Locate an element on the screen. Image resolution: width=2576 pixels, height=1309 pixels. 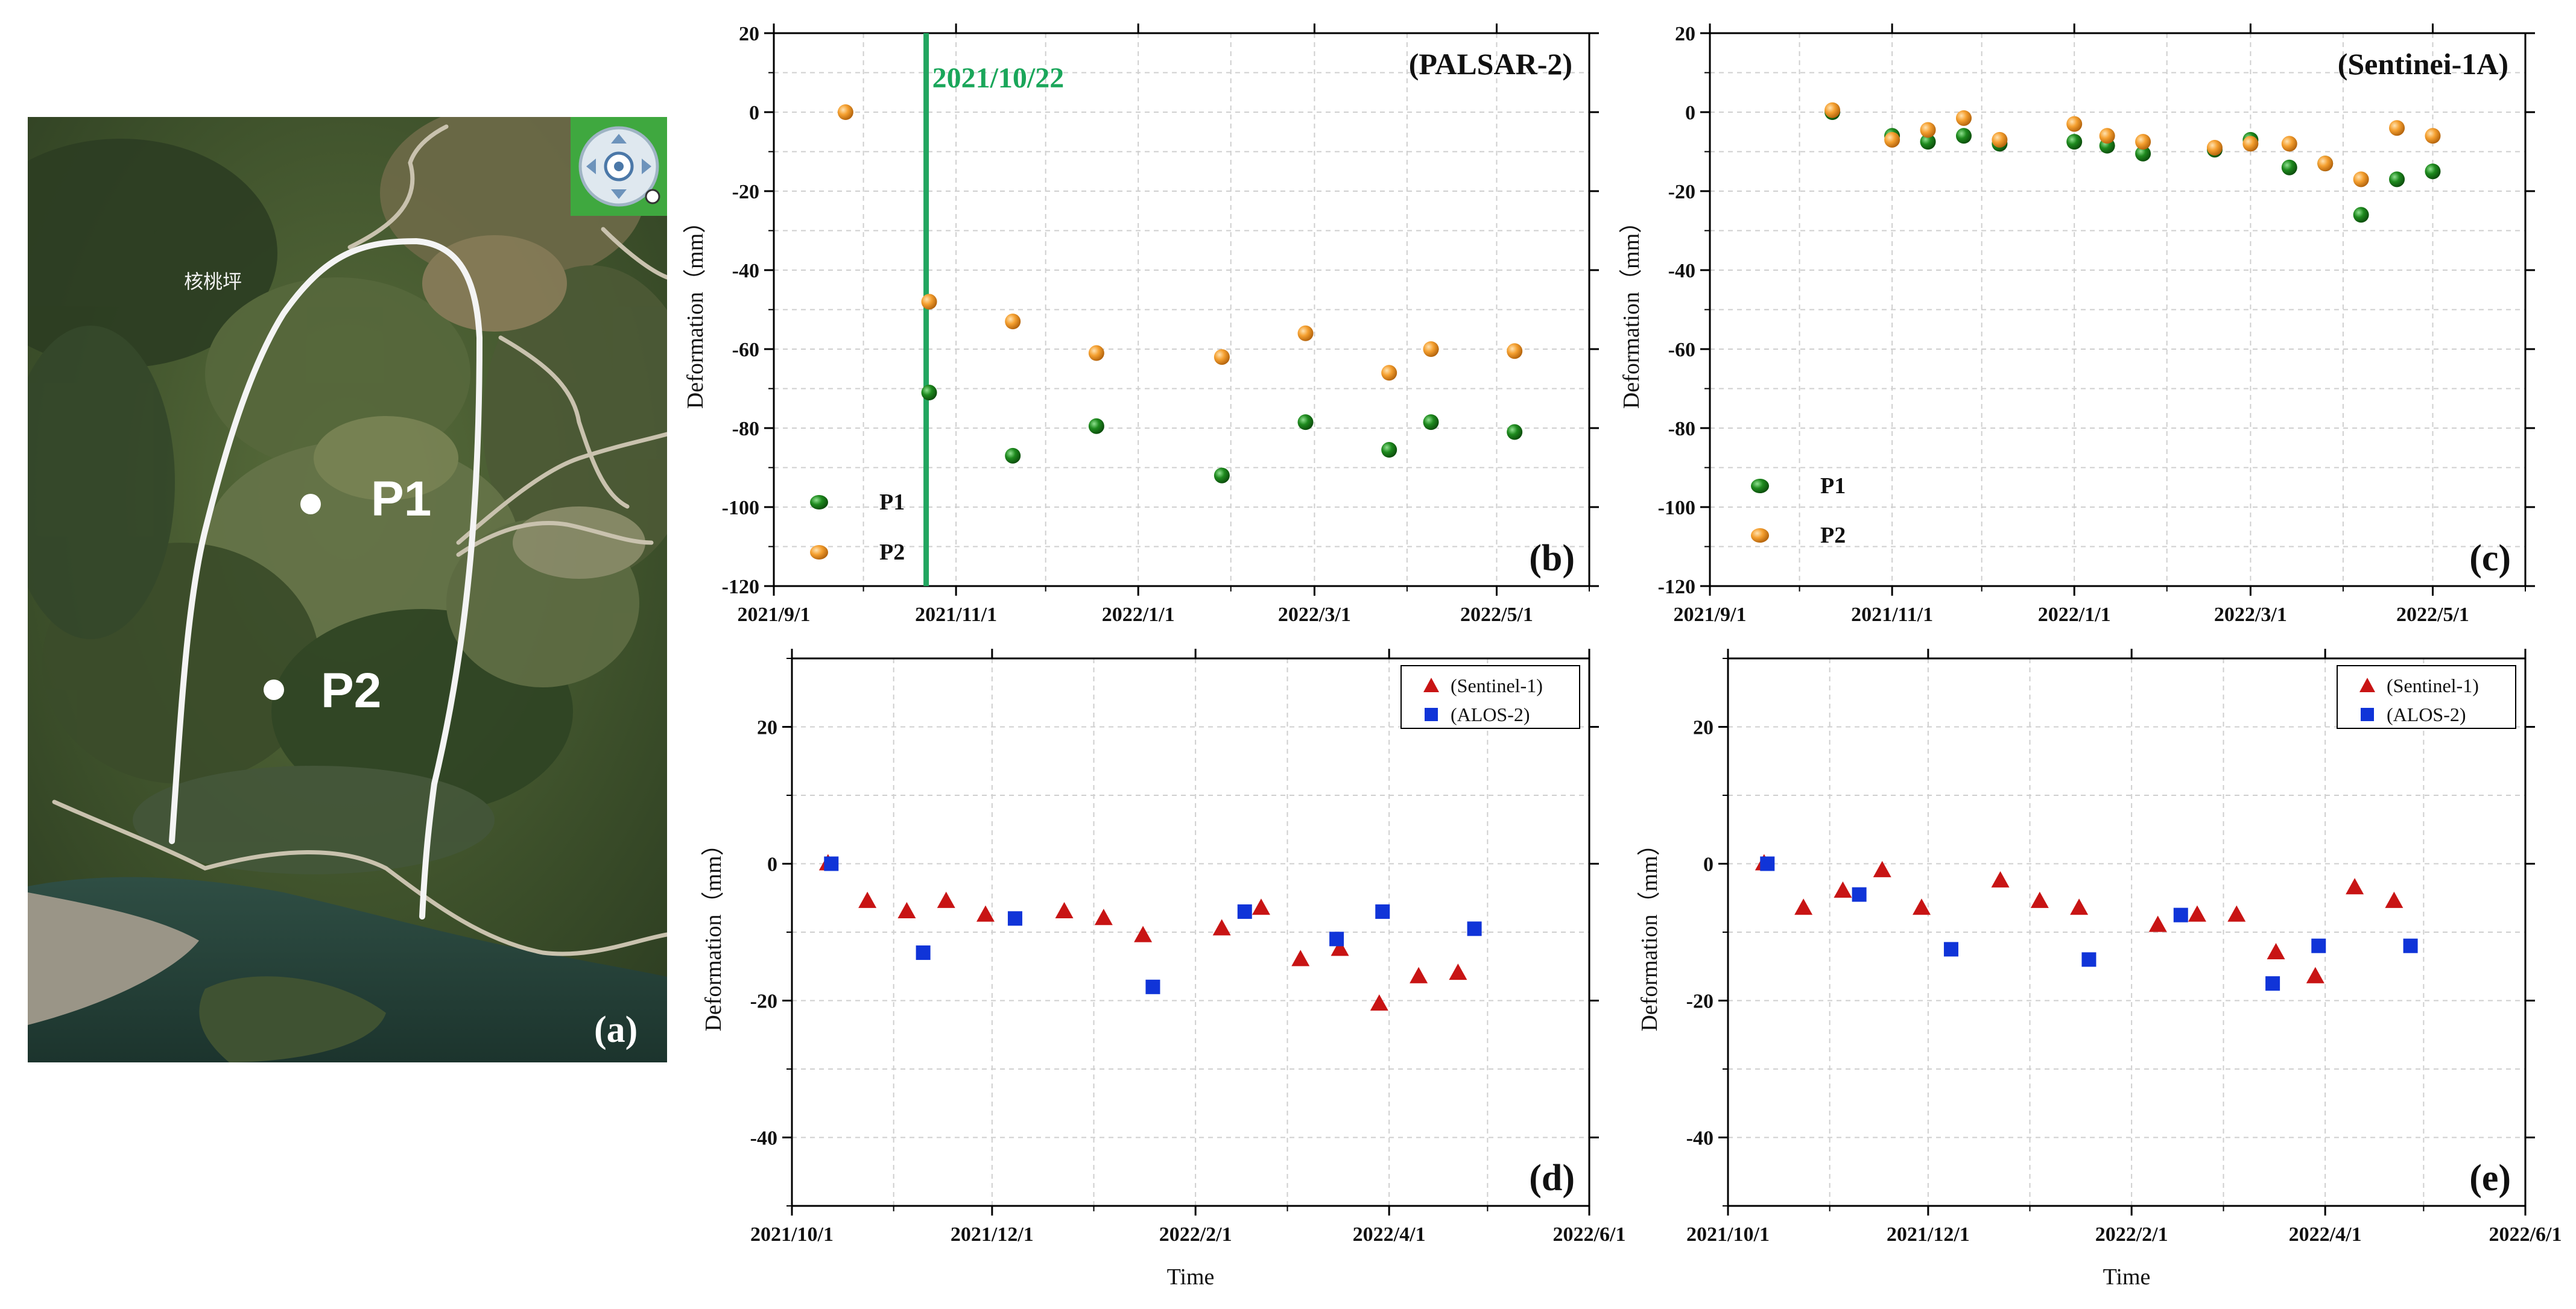
point-p2-marker is located at coordinates (274, 690).